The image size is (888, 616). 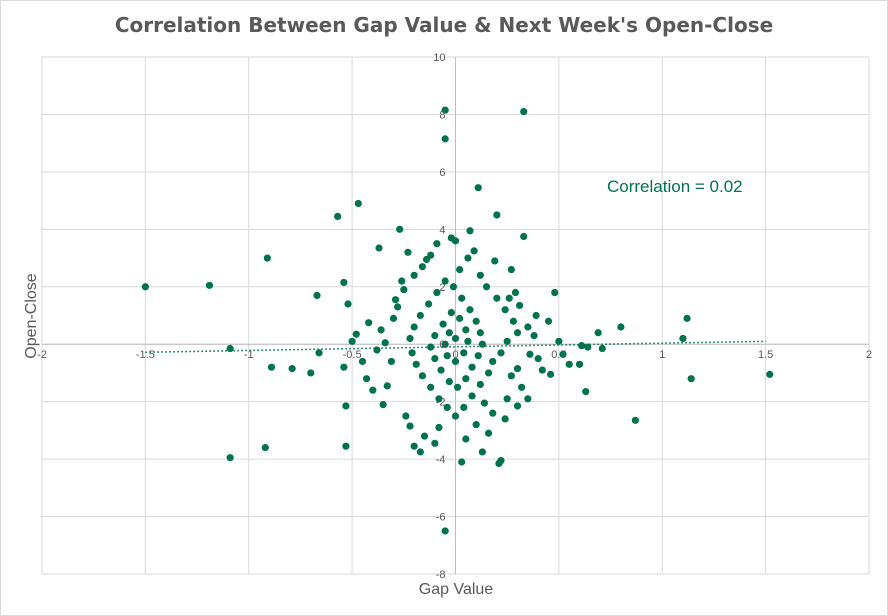 What do you see at coordinates (765, 355) in the screenshot?
I see `x-tick-label: 1.5` at bounding box center [765, 355].